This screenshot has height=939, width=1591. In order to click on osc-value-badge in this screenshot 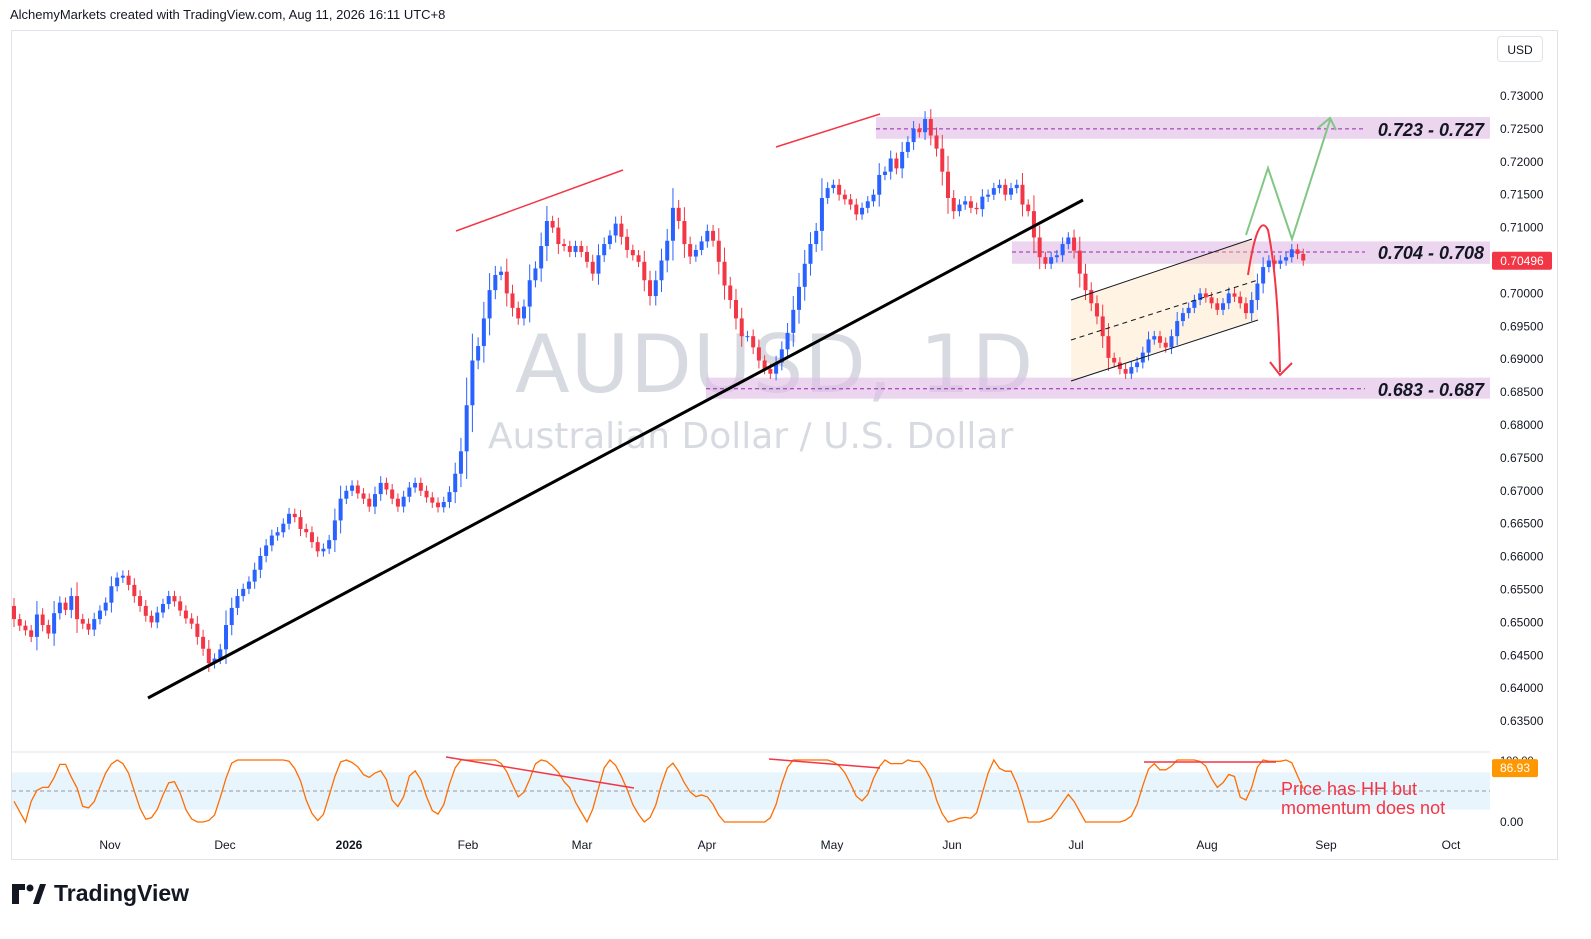, I will do `click(1515, 768)`.